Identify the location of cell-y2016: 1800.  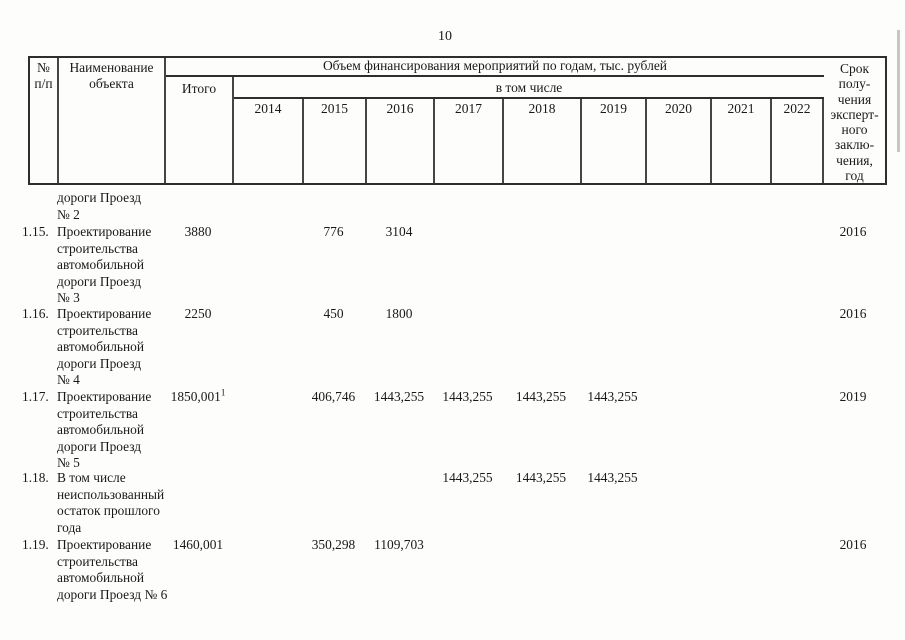
(399, 313).